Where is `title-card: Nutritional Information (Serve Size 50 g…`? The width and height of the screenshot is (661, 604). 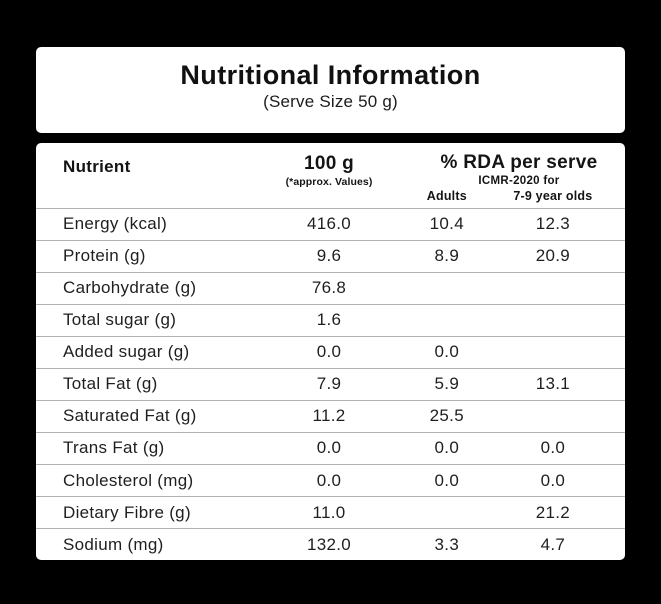 title-card: Nutritional Information (Serve Size 50 g… is located at coordinates (330, 90).